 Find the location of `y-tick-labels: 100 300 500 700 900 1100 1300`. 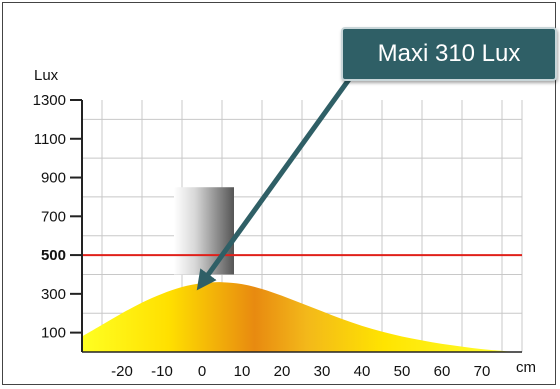

y-tick-labels: 100 300 500 700 900 1100 1300 is located at coordinates (49, 217).